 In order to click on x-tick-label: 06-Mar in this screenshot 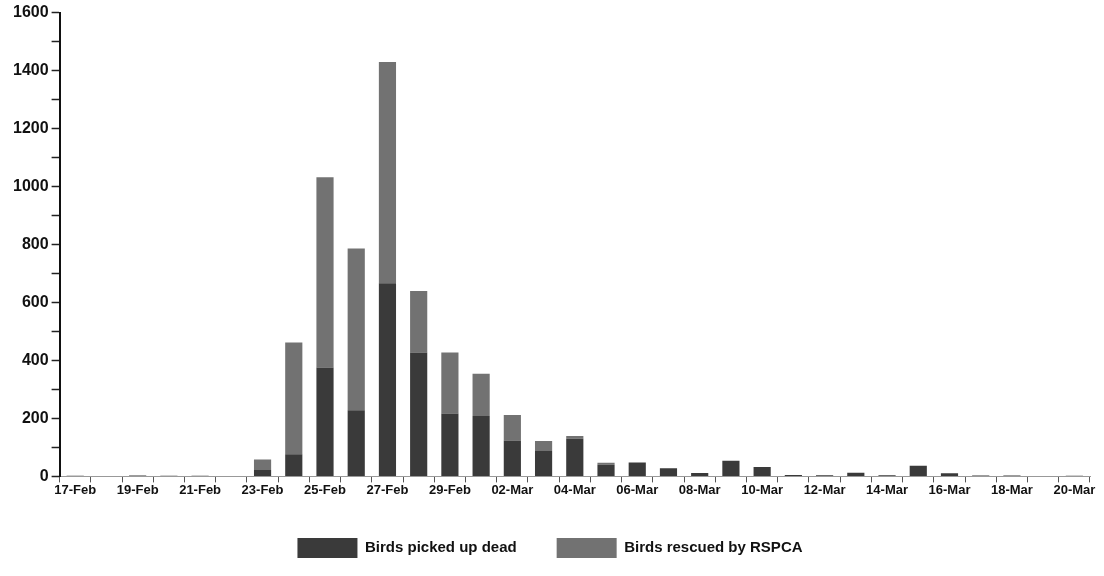, I will do `click(637, 489)`.